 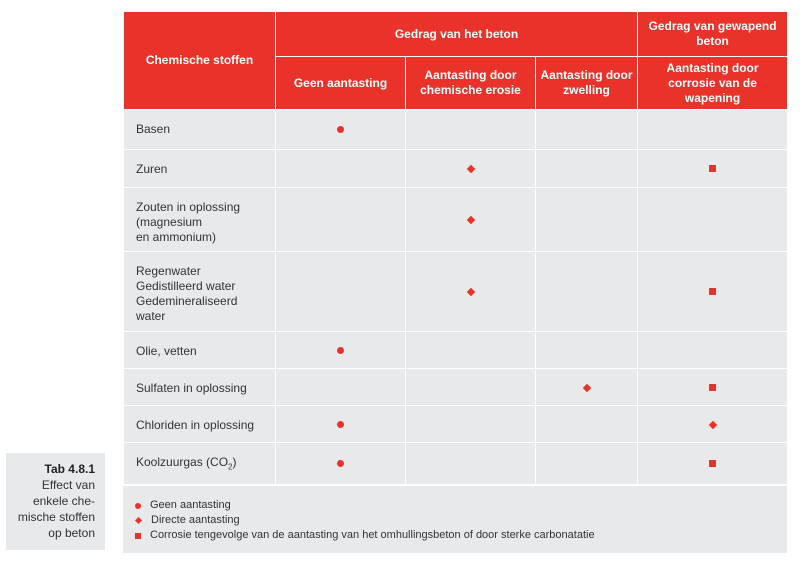 What do you see at coordinates (713, 83) in the screenshot?
I see `header-corrosie-wapening: Aantasting door corrosie van de wapening` at bounding box center [713, 83].